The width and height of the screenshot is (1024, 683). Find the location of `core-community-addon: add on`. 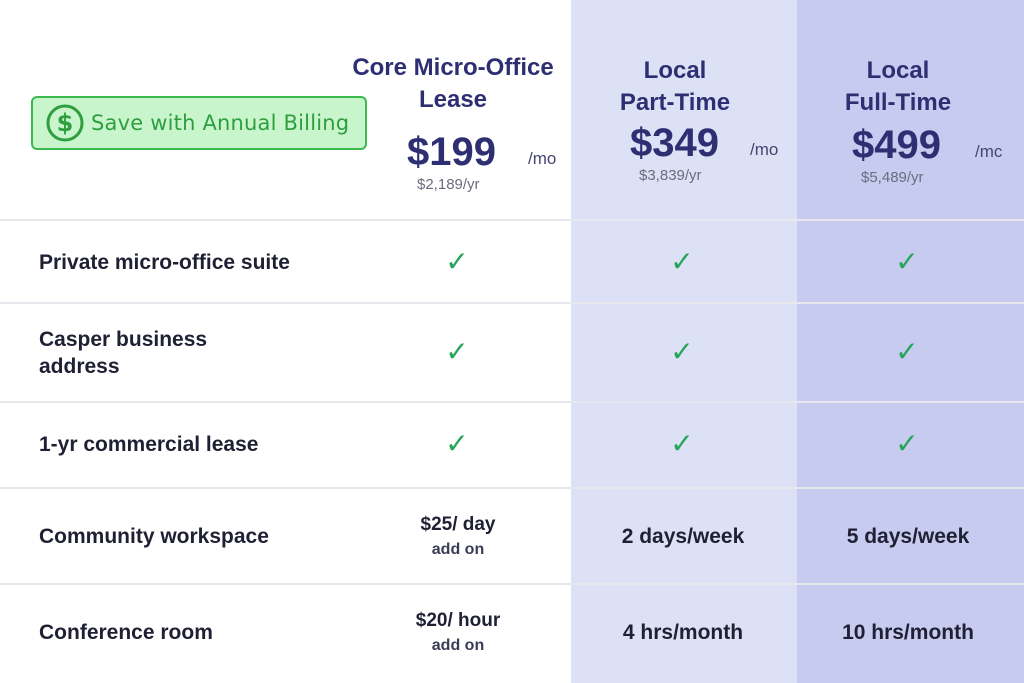

core-community-addon: add on is located at coordinates (458, 549).